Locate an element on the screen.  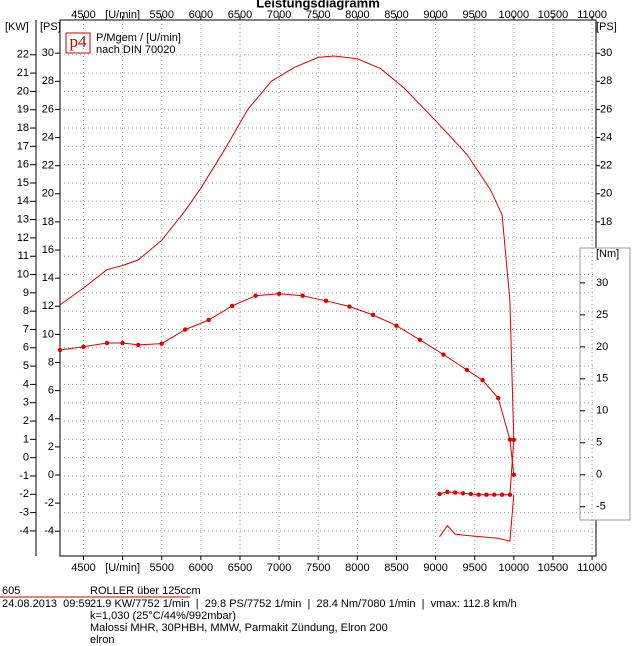
y-tick-label: 22 is located at coordinates (23, 55).